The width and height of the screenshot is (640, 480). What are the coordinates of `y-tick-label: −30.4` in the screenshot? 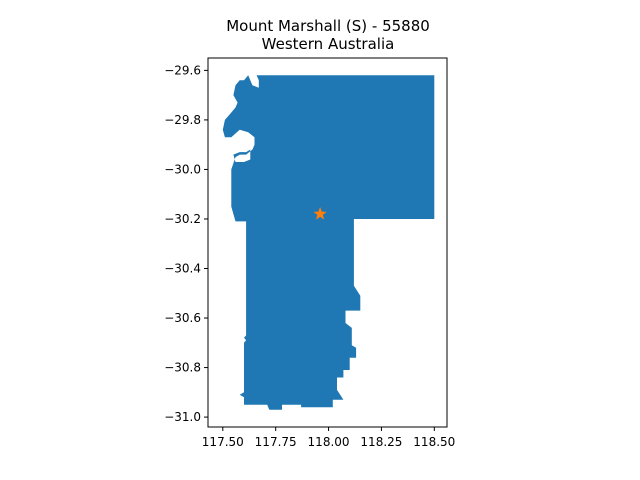 It's located at (182, 269).